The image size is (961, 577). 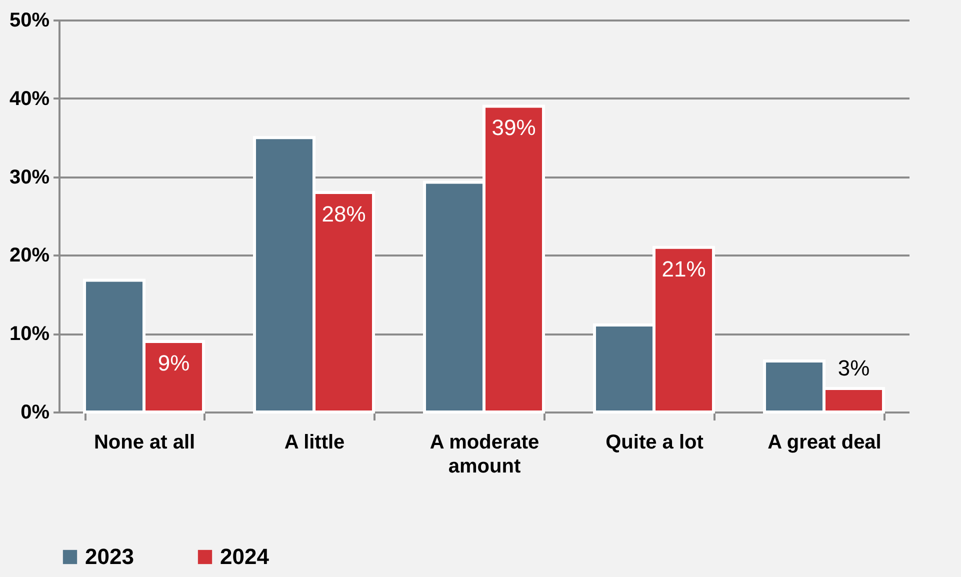 I want to click on x-tick-label: A moderate amount, so click(x=485, y=455).